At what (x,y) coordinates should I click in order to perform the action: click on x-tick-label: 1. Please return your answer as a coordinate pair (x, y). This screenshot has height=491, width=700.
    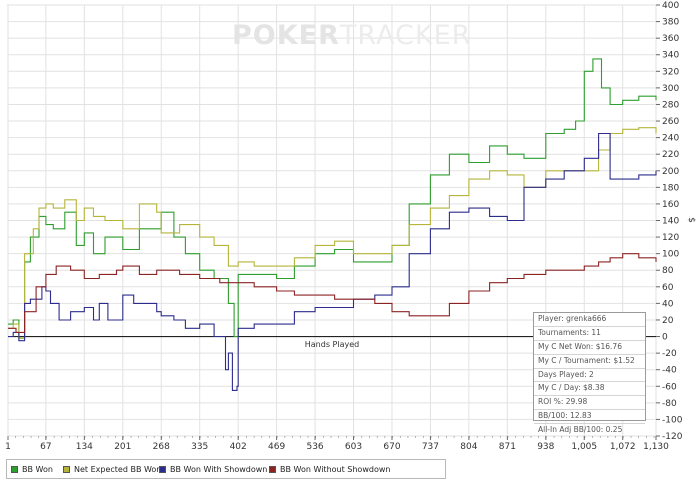
    Looking at the image, I should click on (8, 447).